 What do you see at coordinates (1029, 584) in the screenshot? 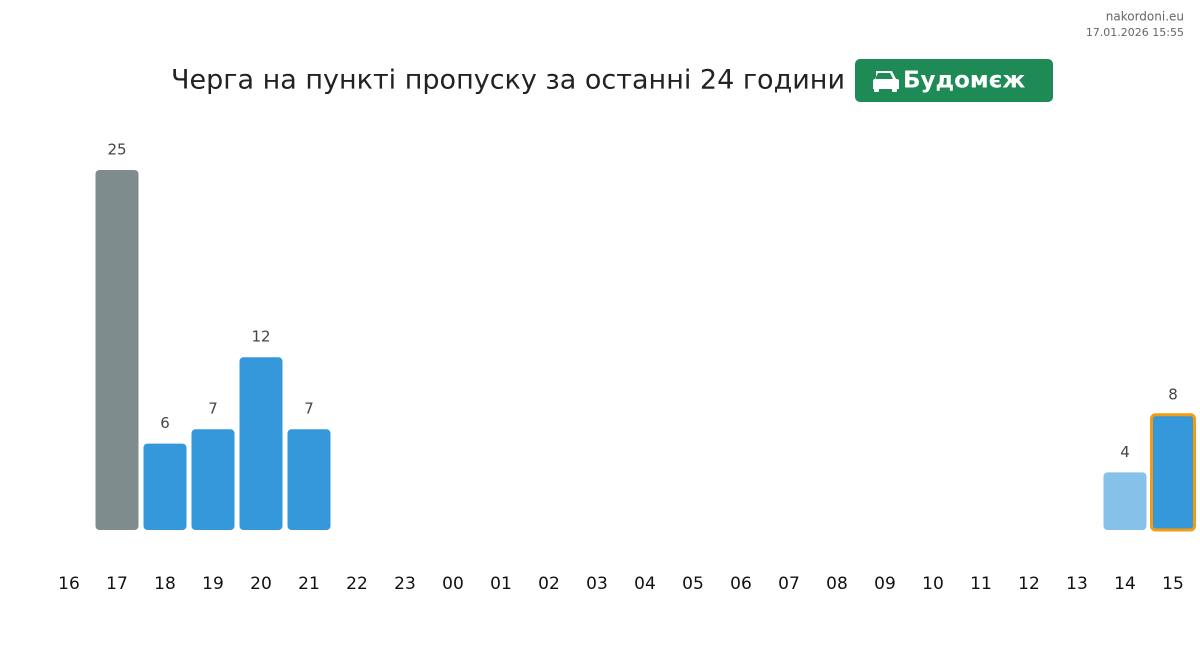
I see `x-tick-label: 12` at bounding box center [1029, 584].